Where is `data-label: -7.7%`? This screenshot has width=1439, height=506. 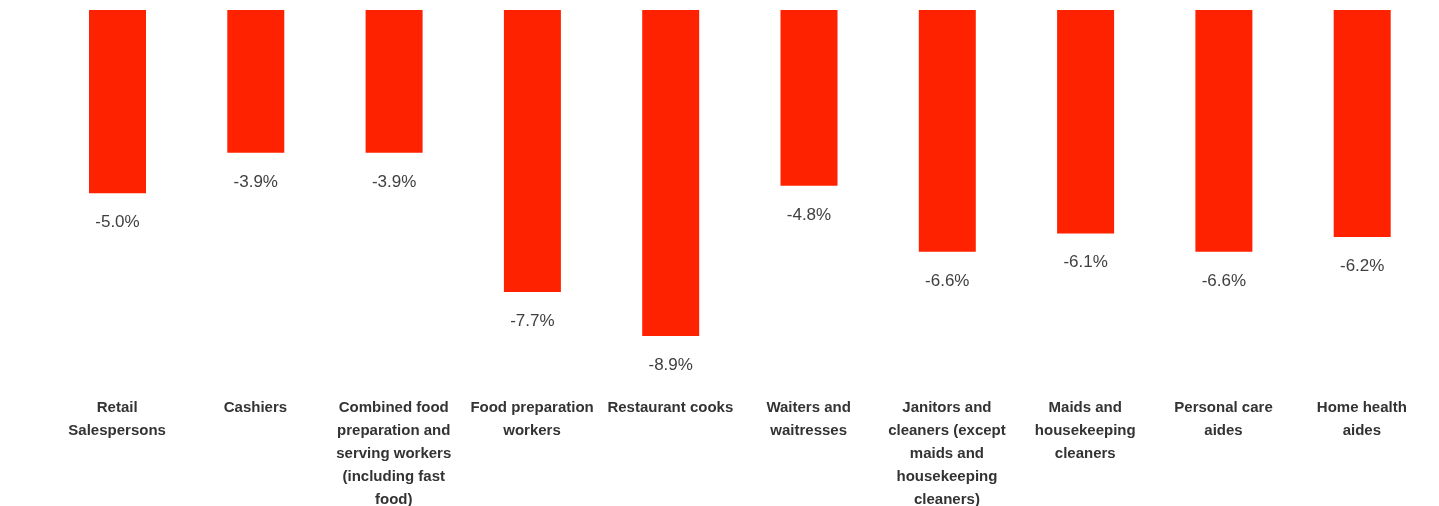
data-label: -7.7% is located at coordinates (532, 321).